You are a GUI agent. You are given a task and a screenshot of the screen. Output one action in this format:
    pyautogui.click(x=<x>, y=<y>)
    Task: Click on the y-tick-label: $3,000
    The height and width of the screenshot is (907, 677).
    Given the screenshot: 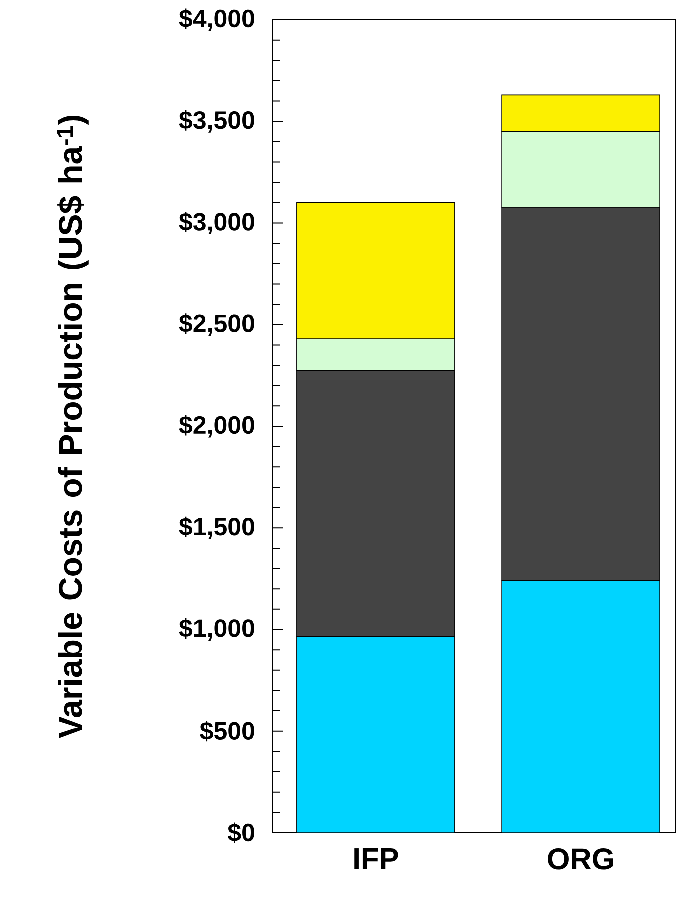 What is the action you would take?
    pyautogui.click(x=216, y=223)
    